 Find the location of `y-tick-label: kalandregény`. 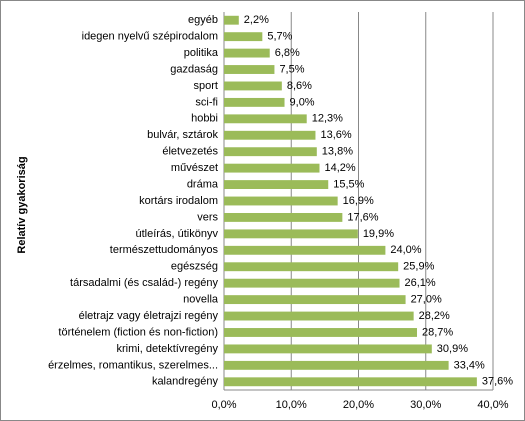

y-tick-label: kalandregény is located at coordinates (185, 382).